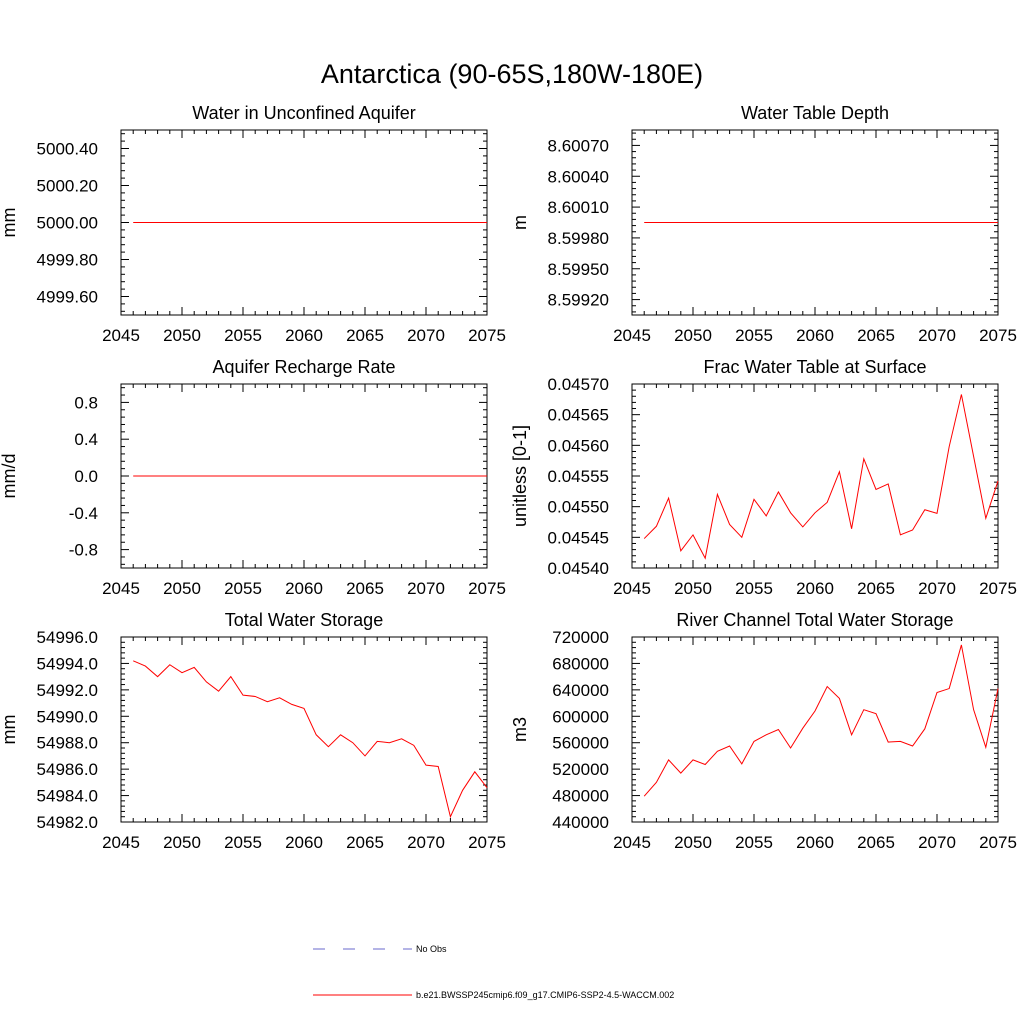 This screenshot has width=1024, height=1024. I want to click on y-tick-label: 560000, so click(580, 743).